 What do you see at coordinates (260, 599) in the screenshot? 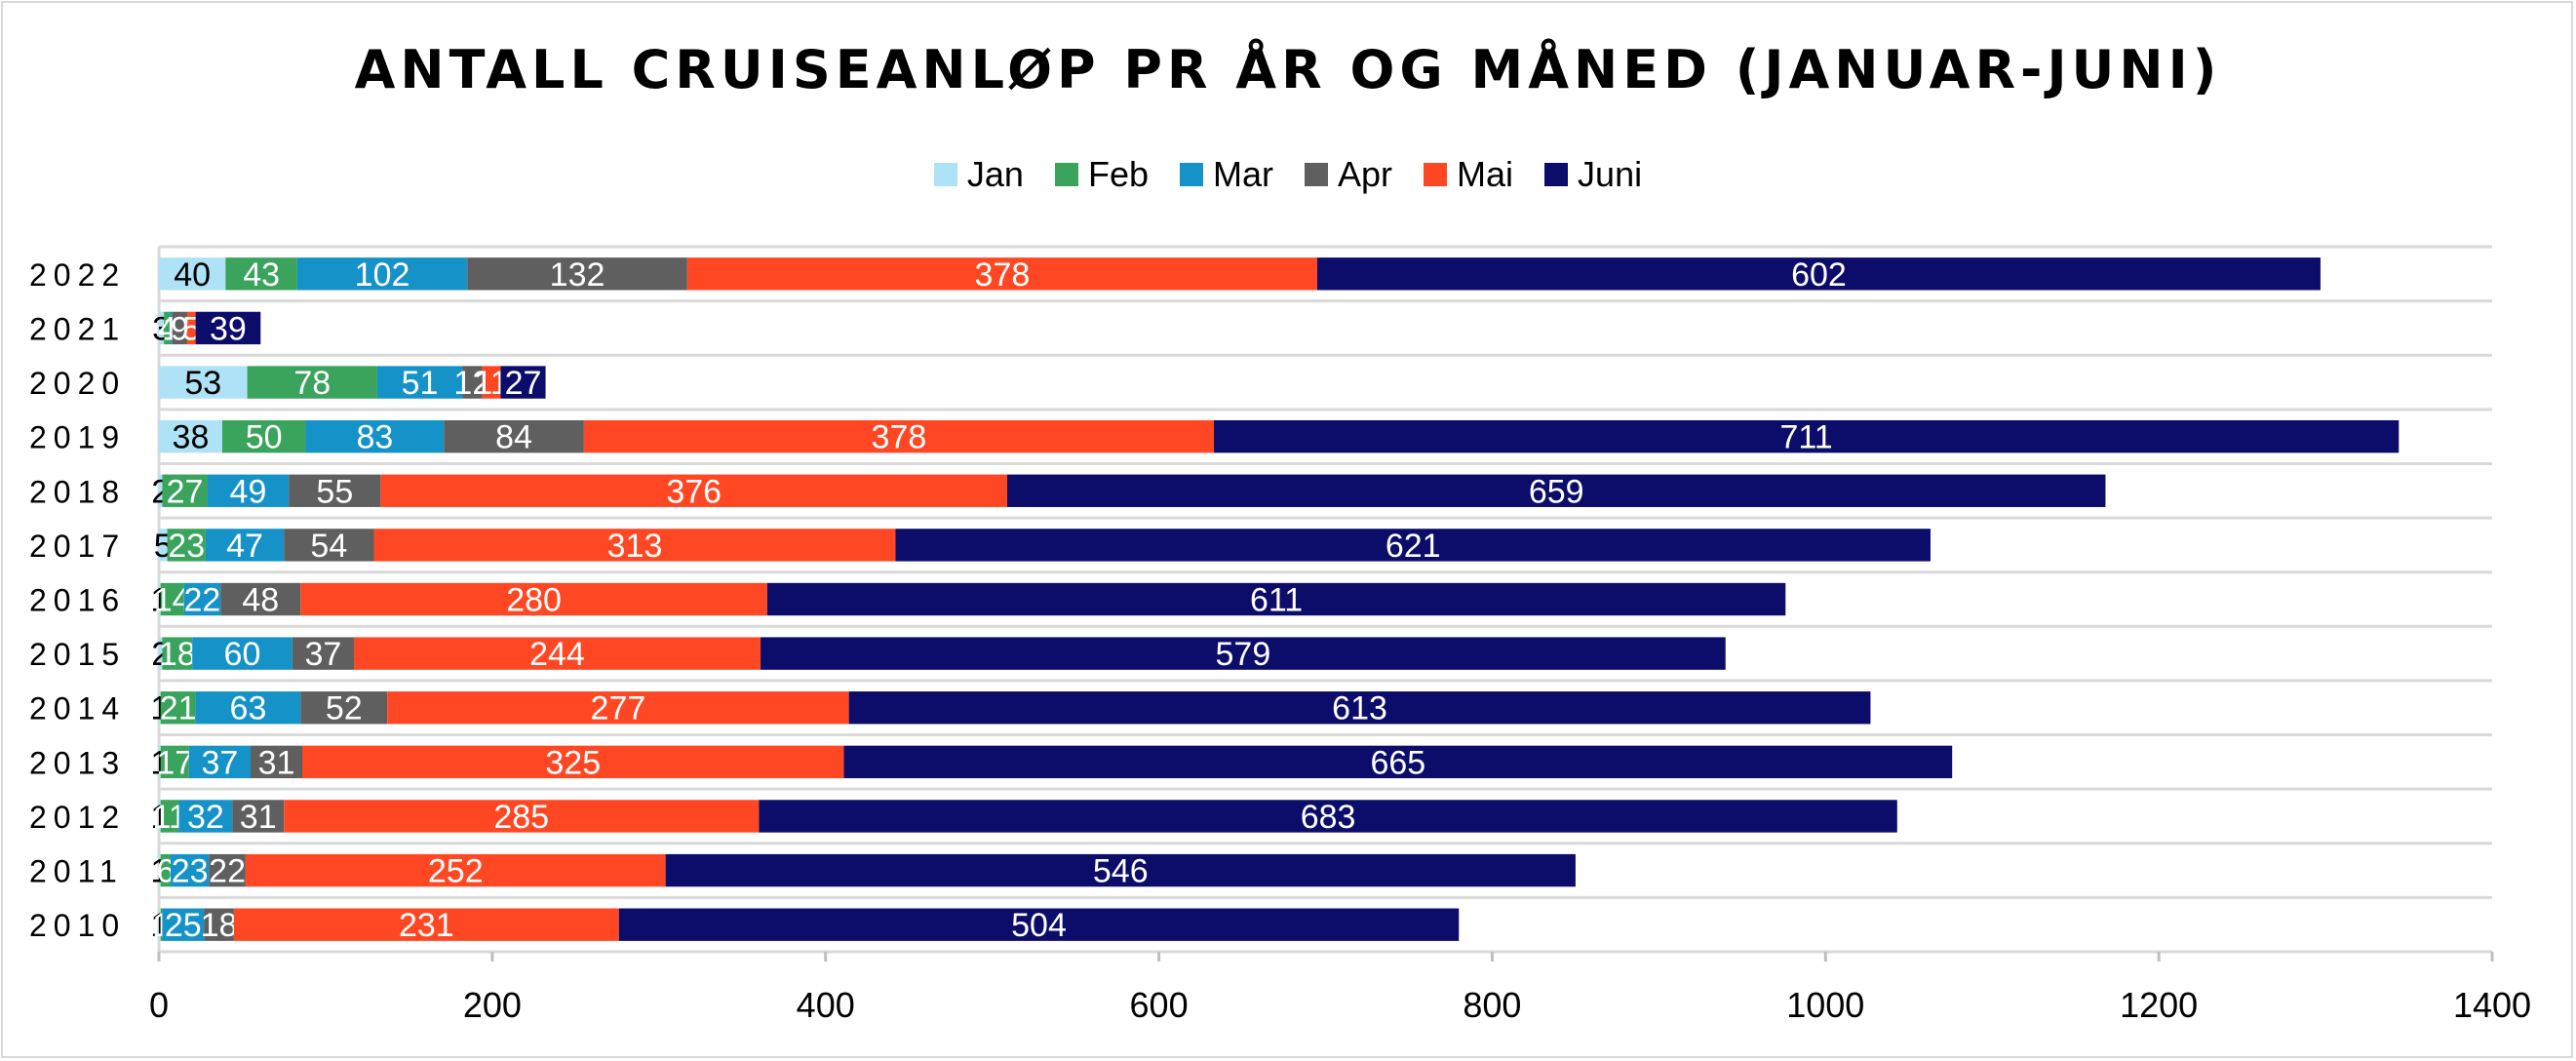
I see `bar-apr-2016` at bounding box center [260, 599].